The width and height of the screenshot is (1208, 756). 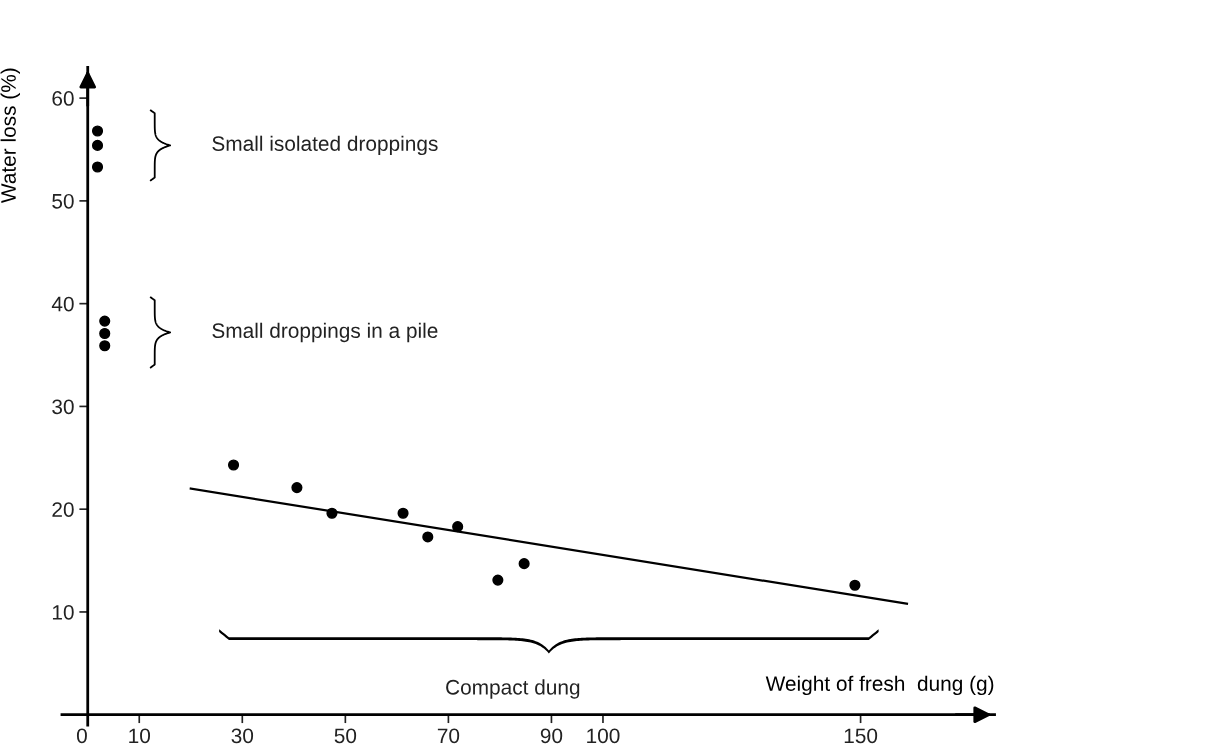 What do you see at coordinates (63, 612) in the screenshot?
I see `y-tick-label: 10` at bounding box center [63, 612].